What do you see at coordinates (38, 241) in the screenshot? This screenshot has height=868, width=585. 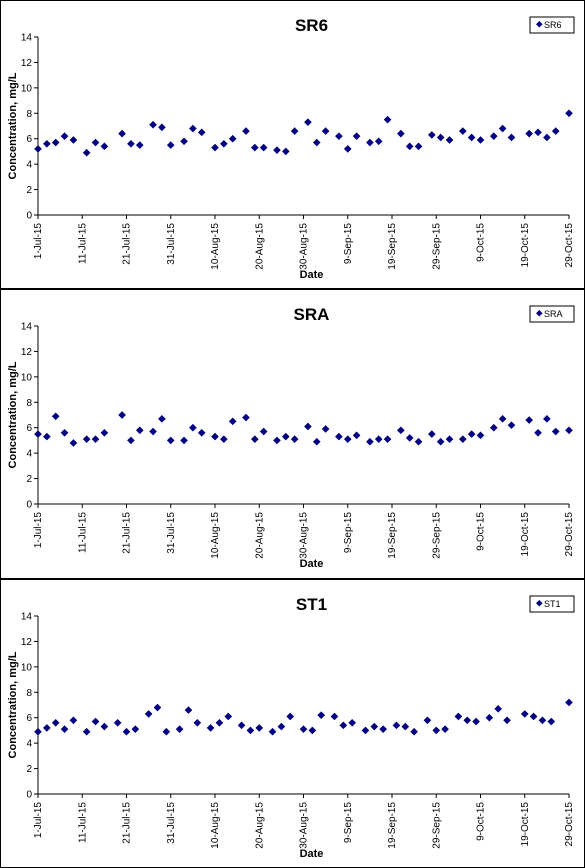 I see `x-tick-label: 1-Jul-15` at bounding box center [38, 241].